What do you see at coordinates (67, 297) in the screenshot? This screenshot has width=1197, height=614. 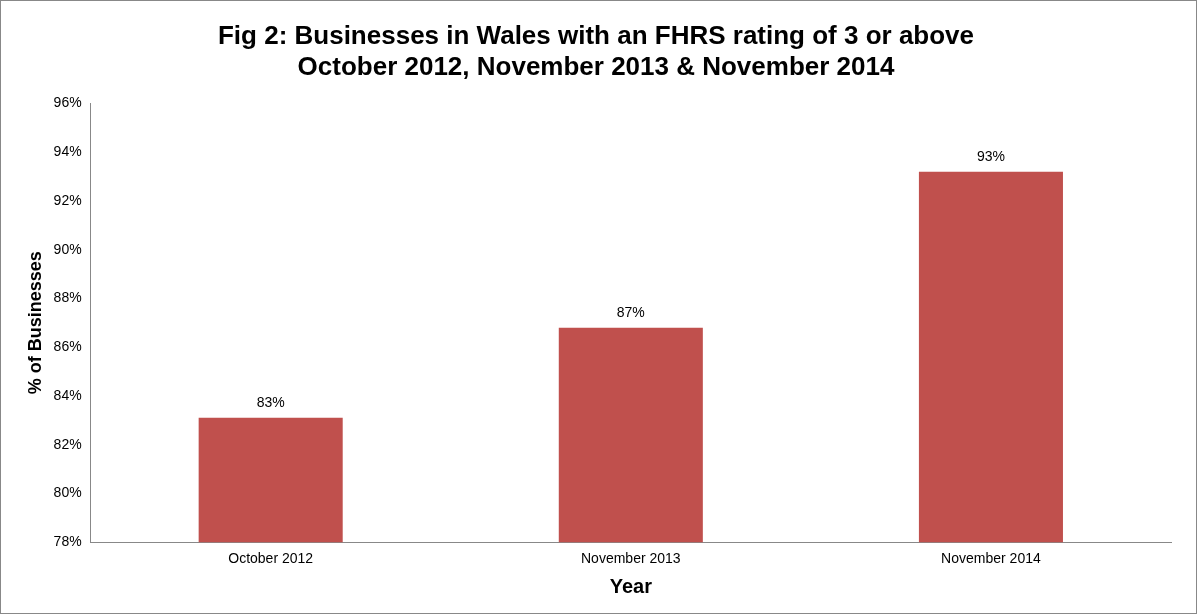 I see `y-tick-label: 88%` at bounding box center [67, 297].